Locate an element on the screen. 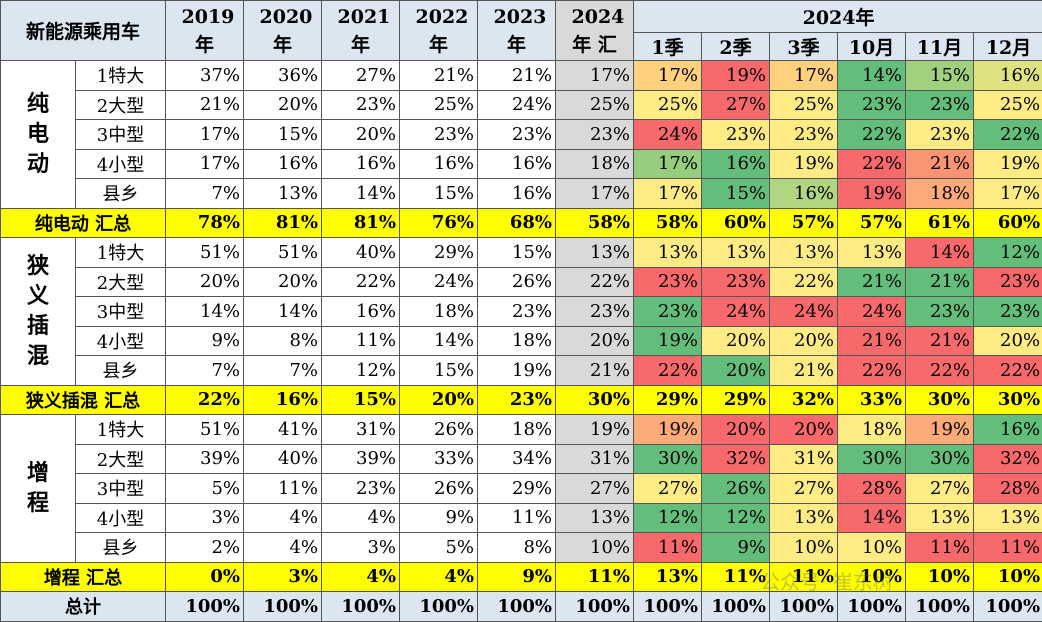 The height and width of the screenshot is (622, 1042). subtotal-value: 68% is located at coordinates (517, 223).